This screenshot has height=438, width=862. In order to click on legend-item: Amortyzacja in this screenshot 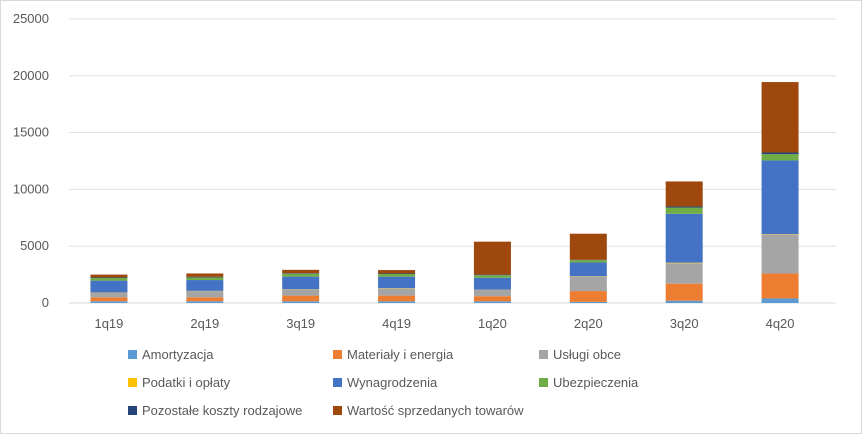, I will do `click(171, 354)`.